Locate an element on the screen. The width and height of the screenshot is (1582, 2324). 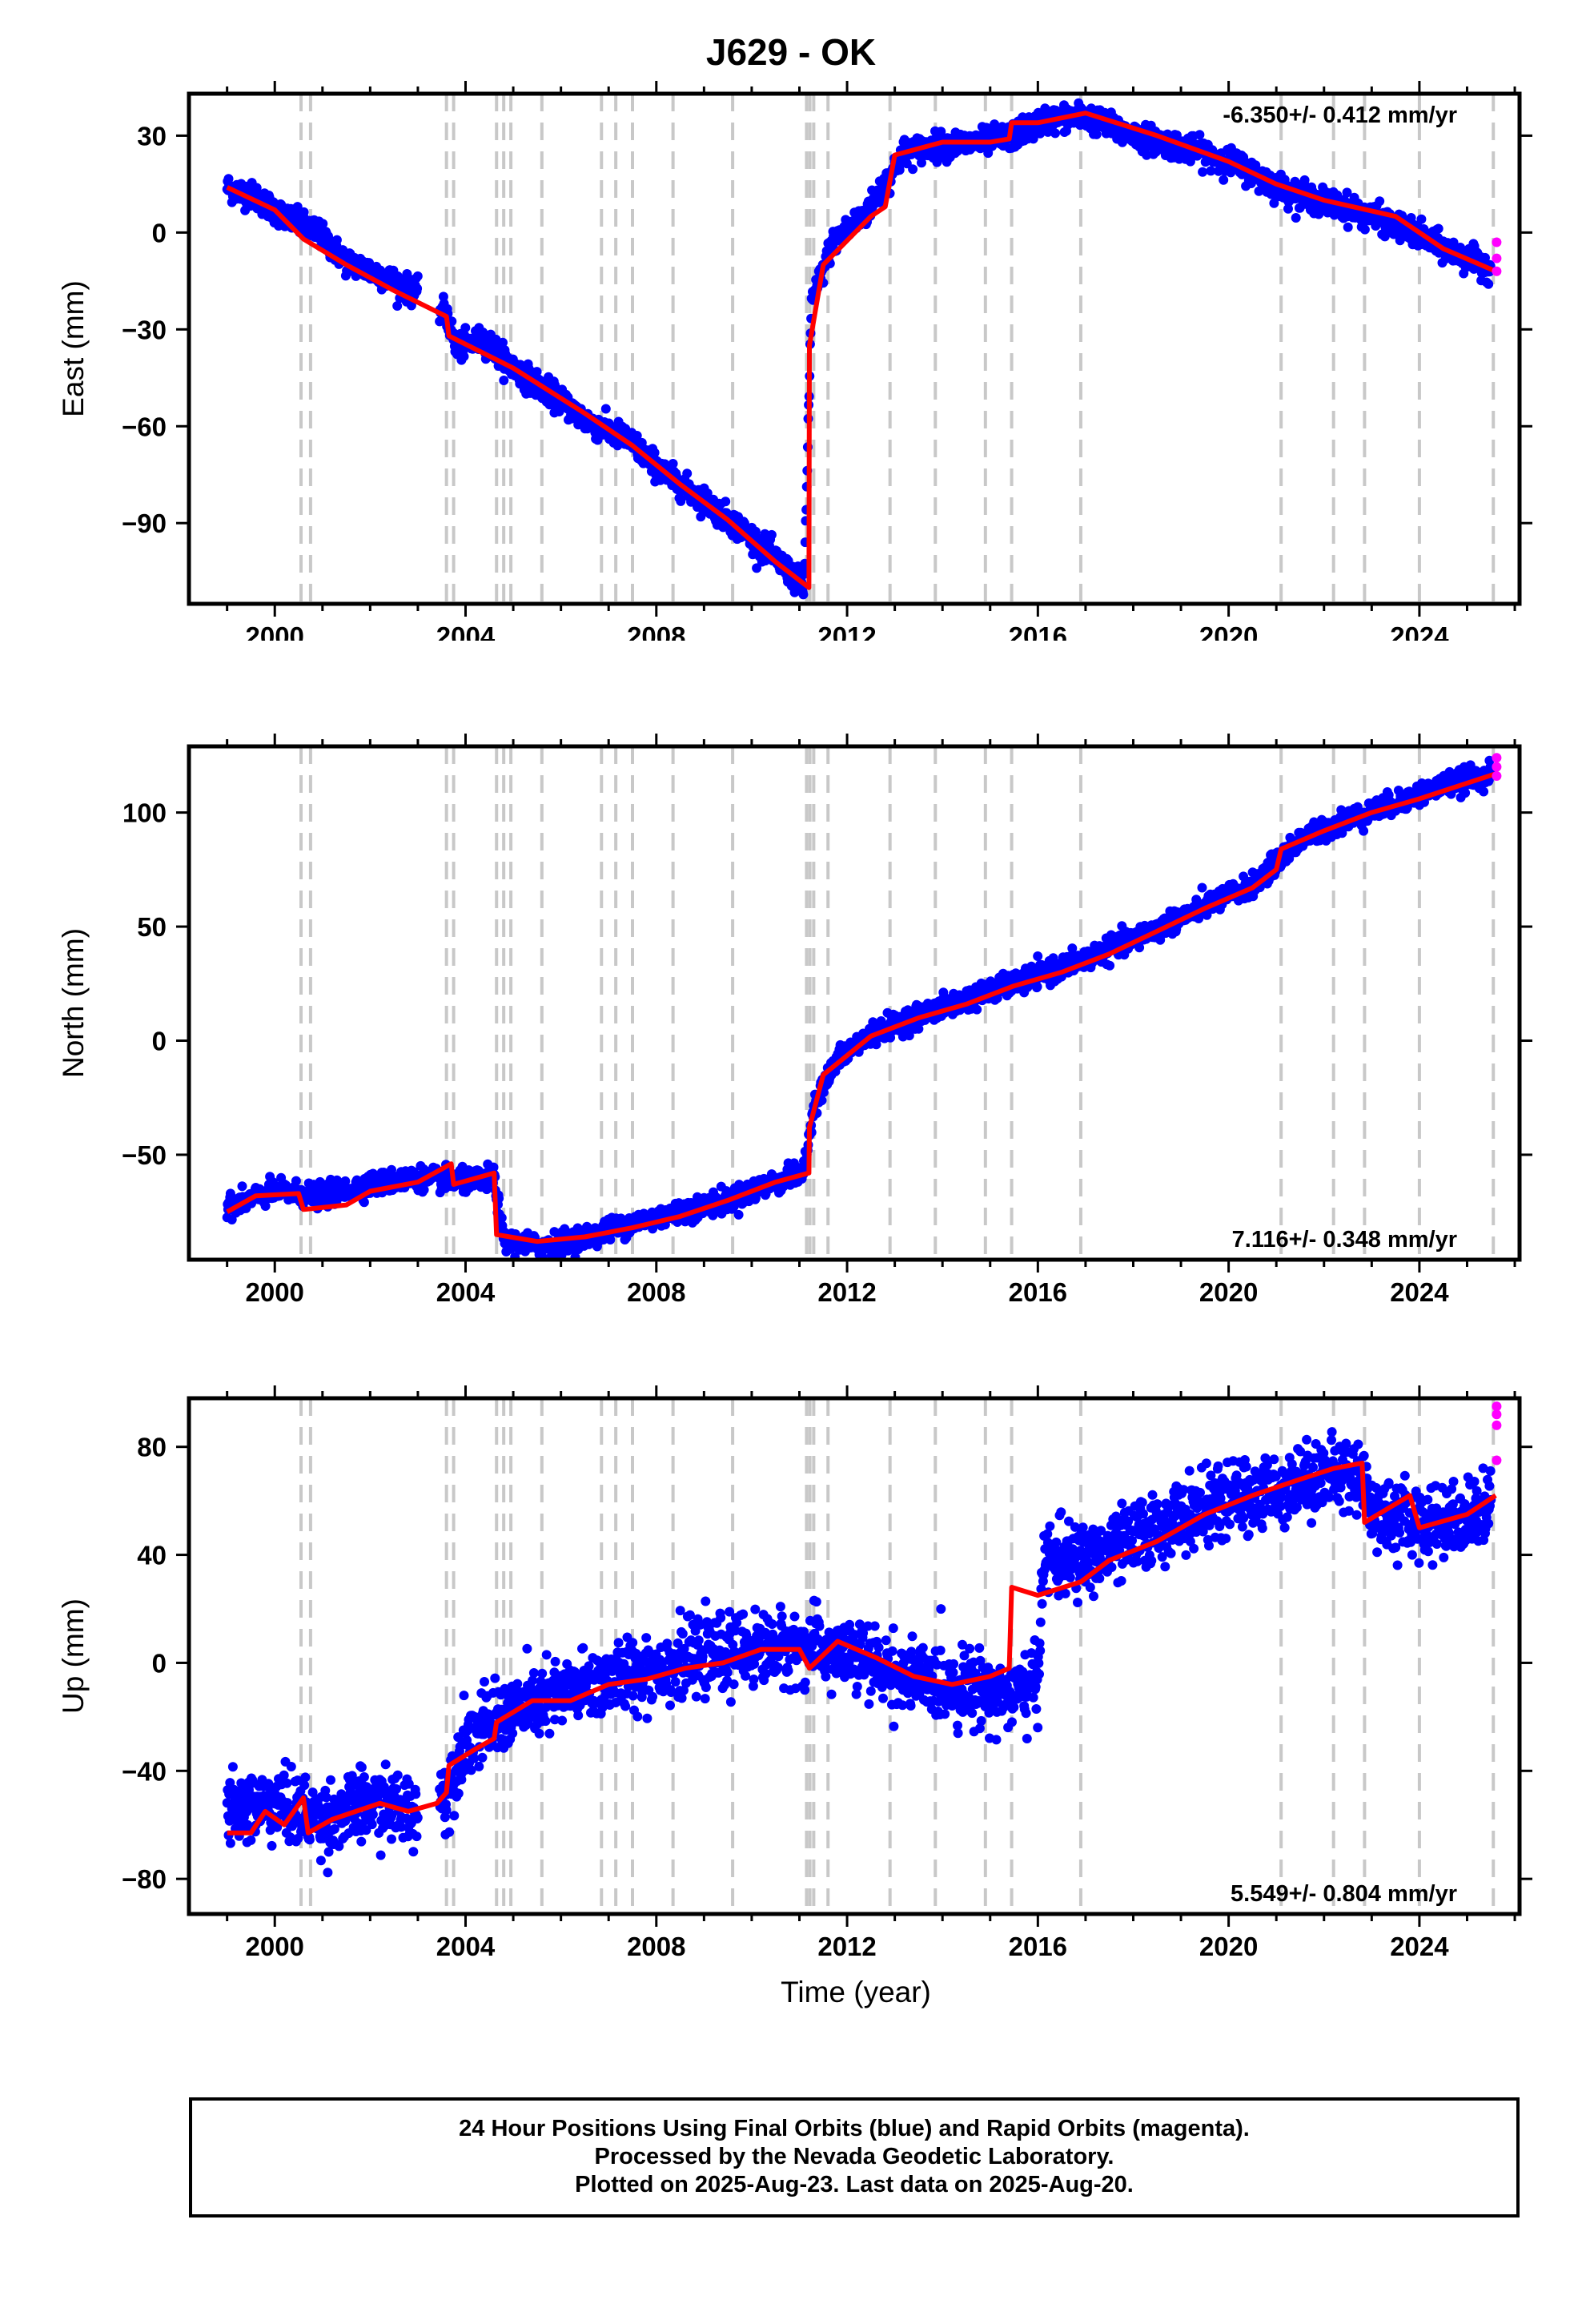
y-tick-label: −90 is located at coordinates (144, 523).